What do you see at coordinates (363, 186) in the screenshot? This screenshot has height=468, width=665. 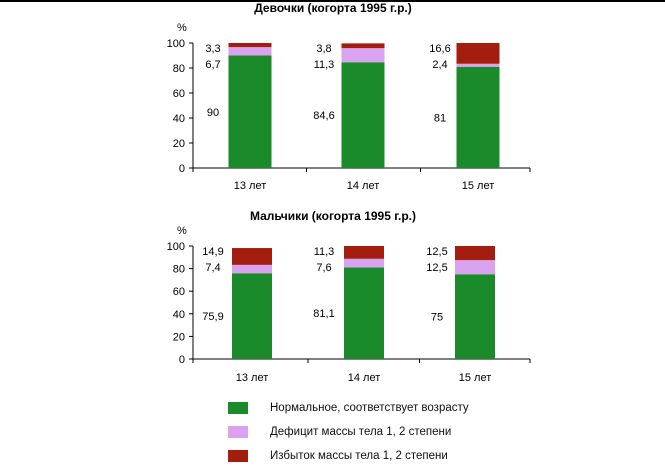 I see `x-tick-label-girls: 14 лет` at bounding box center [363, 186].